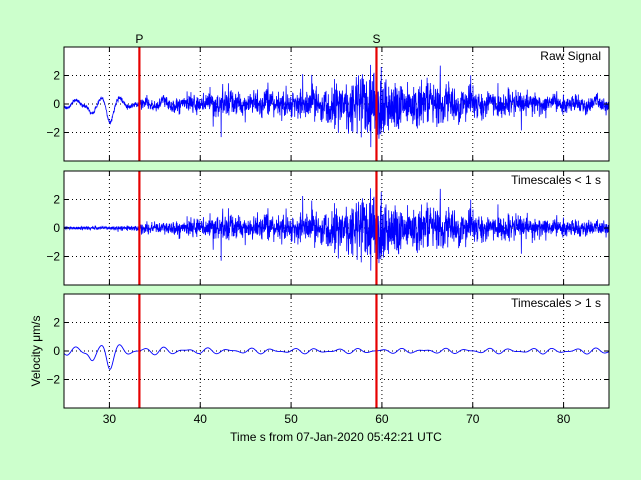 The image size is (641, 480). What do you see at coordinates (336, 437) in the screenshot?
I see `x-axis-label: Time s from 07-Jan-2020 05:42:21 UTC` at bounding box center [336, 437].